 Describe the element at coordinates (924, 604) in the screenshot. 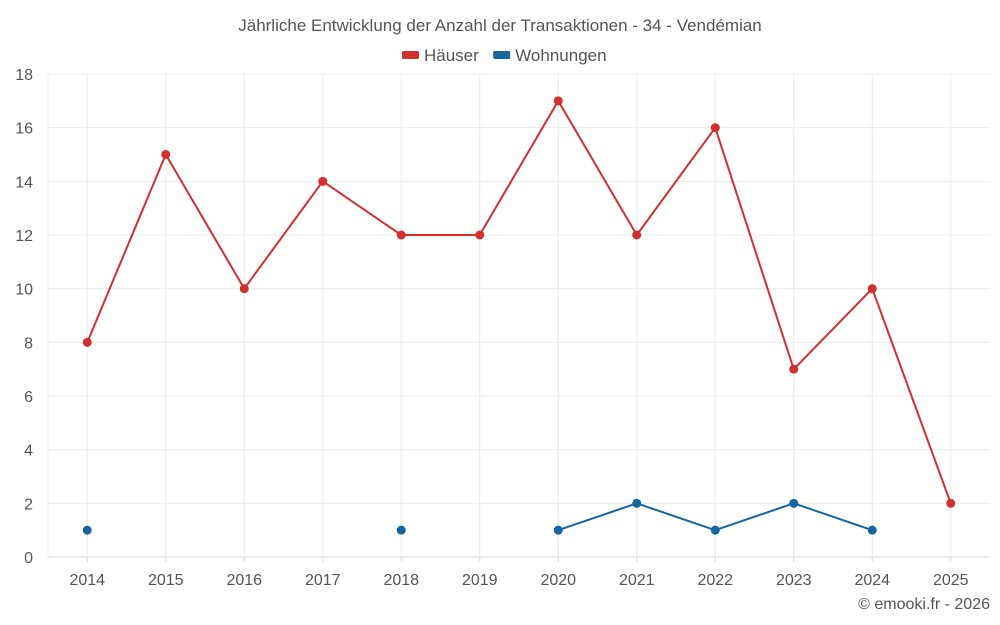

I see `credit-text: © emooki.fr - 2026` at that location.